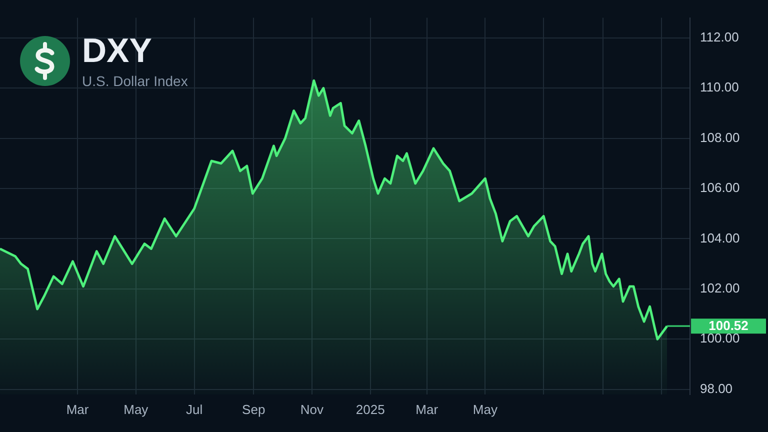  I want to click on y-tick-label: 102.00, so click(720, 288).